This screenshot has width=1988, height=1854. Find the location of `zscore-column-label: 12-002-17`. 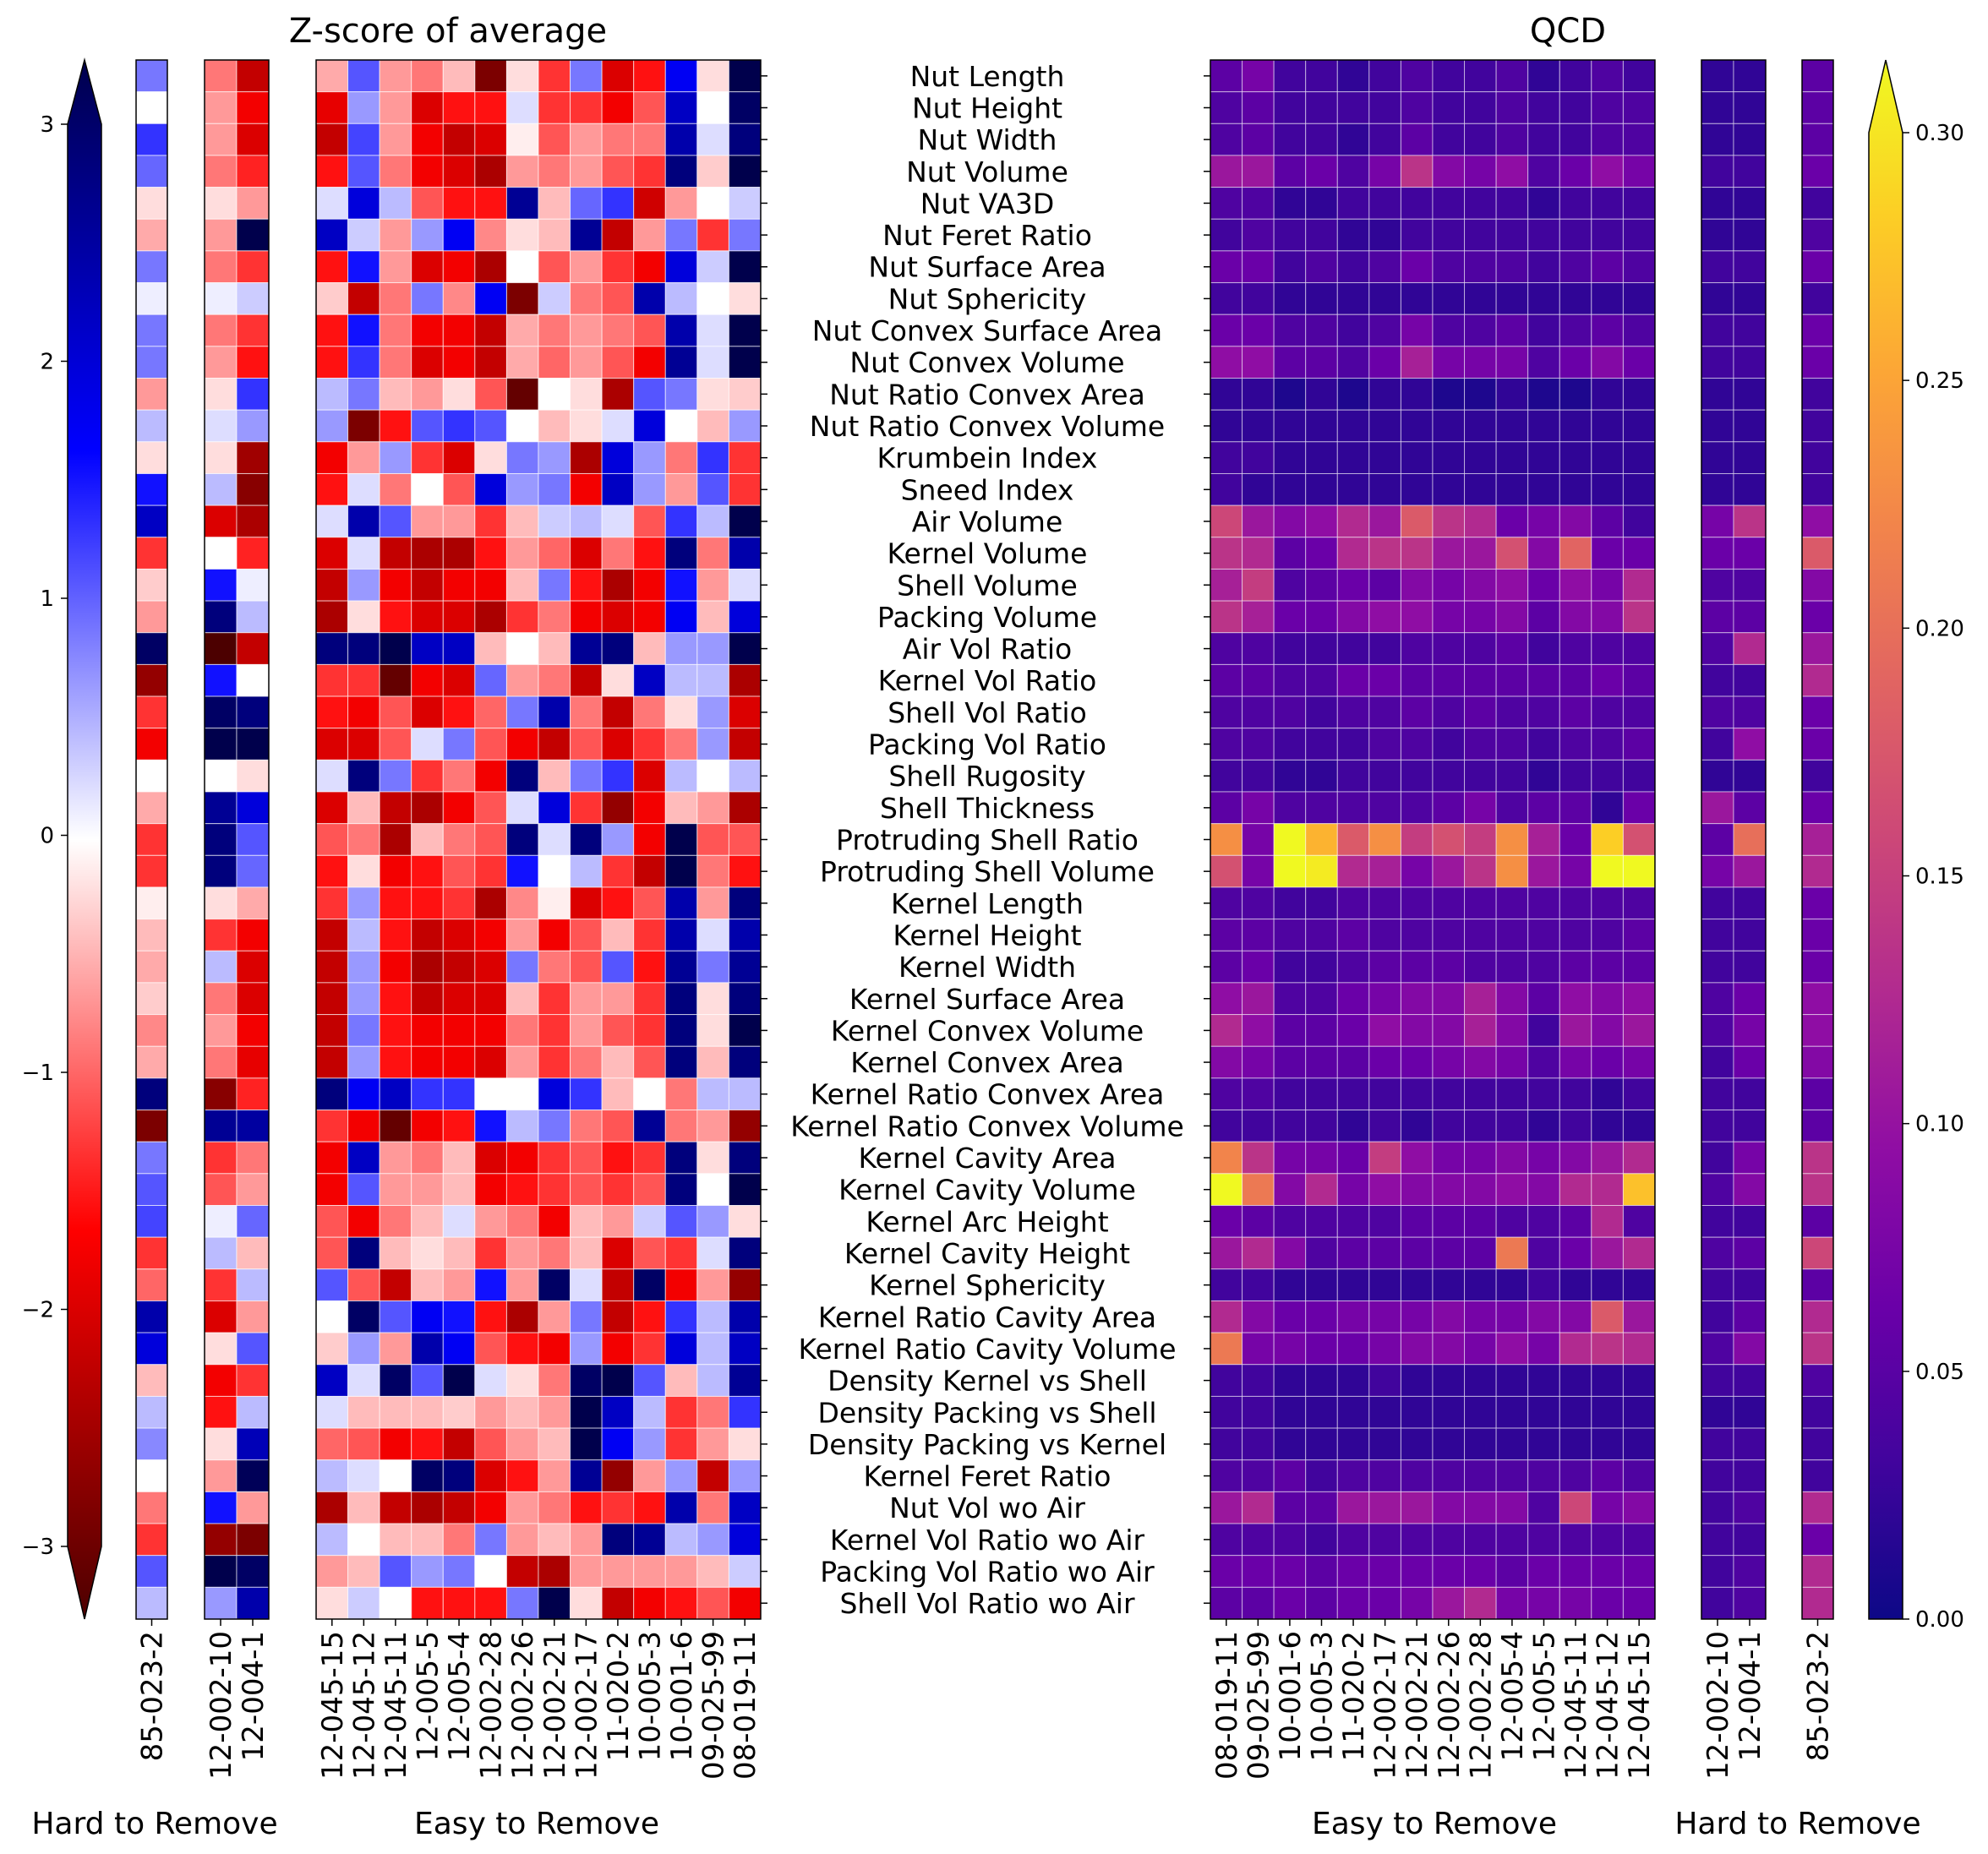

zscore-column-label: 12-002-17 is located at coordinates (587, 1705).